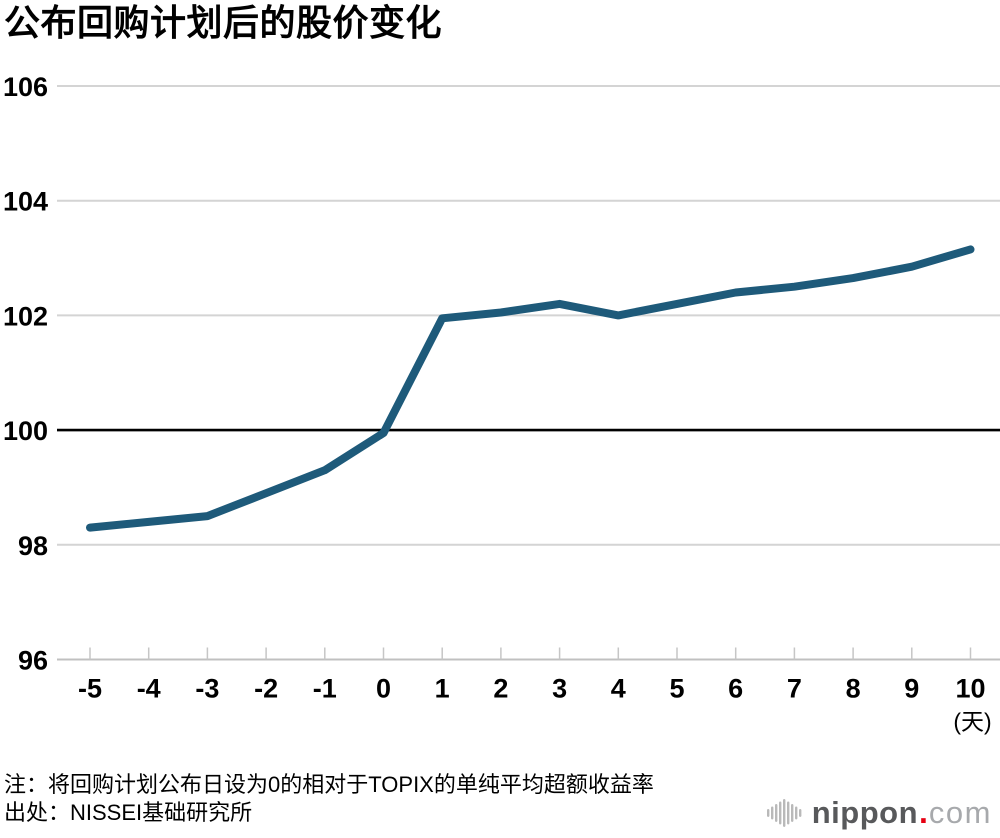 This screenshot has height=838, width=1000. Describe the element at coordinates (735, 689) in the screenshot. I see `x-axis-tick-label: 6` at that location.